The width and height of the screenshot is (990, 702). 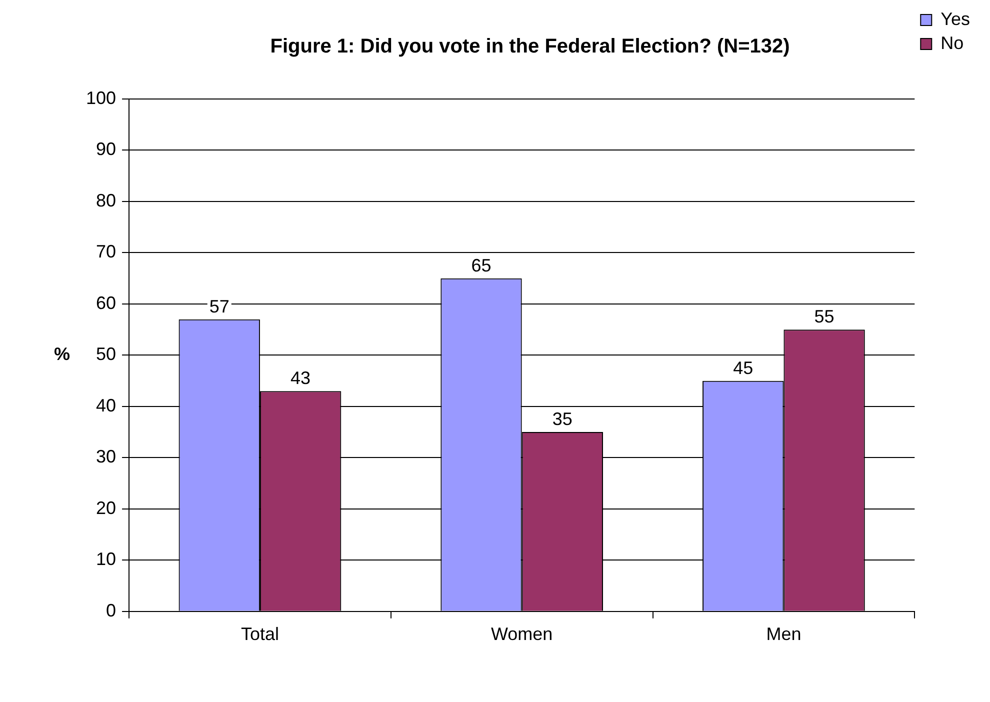 I want to click on data-label: 35, so click(x=562, y=419).